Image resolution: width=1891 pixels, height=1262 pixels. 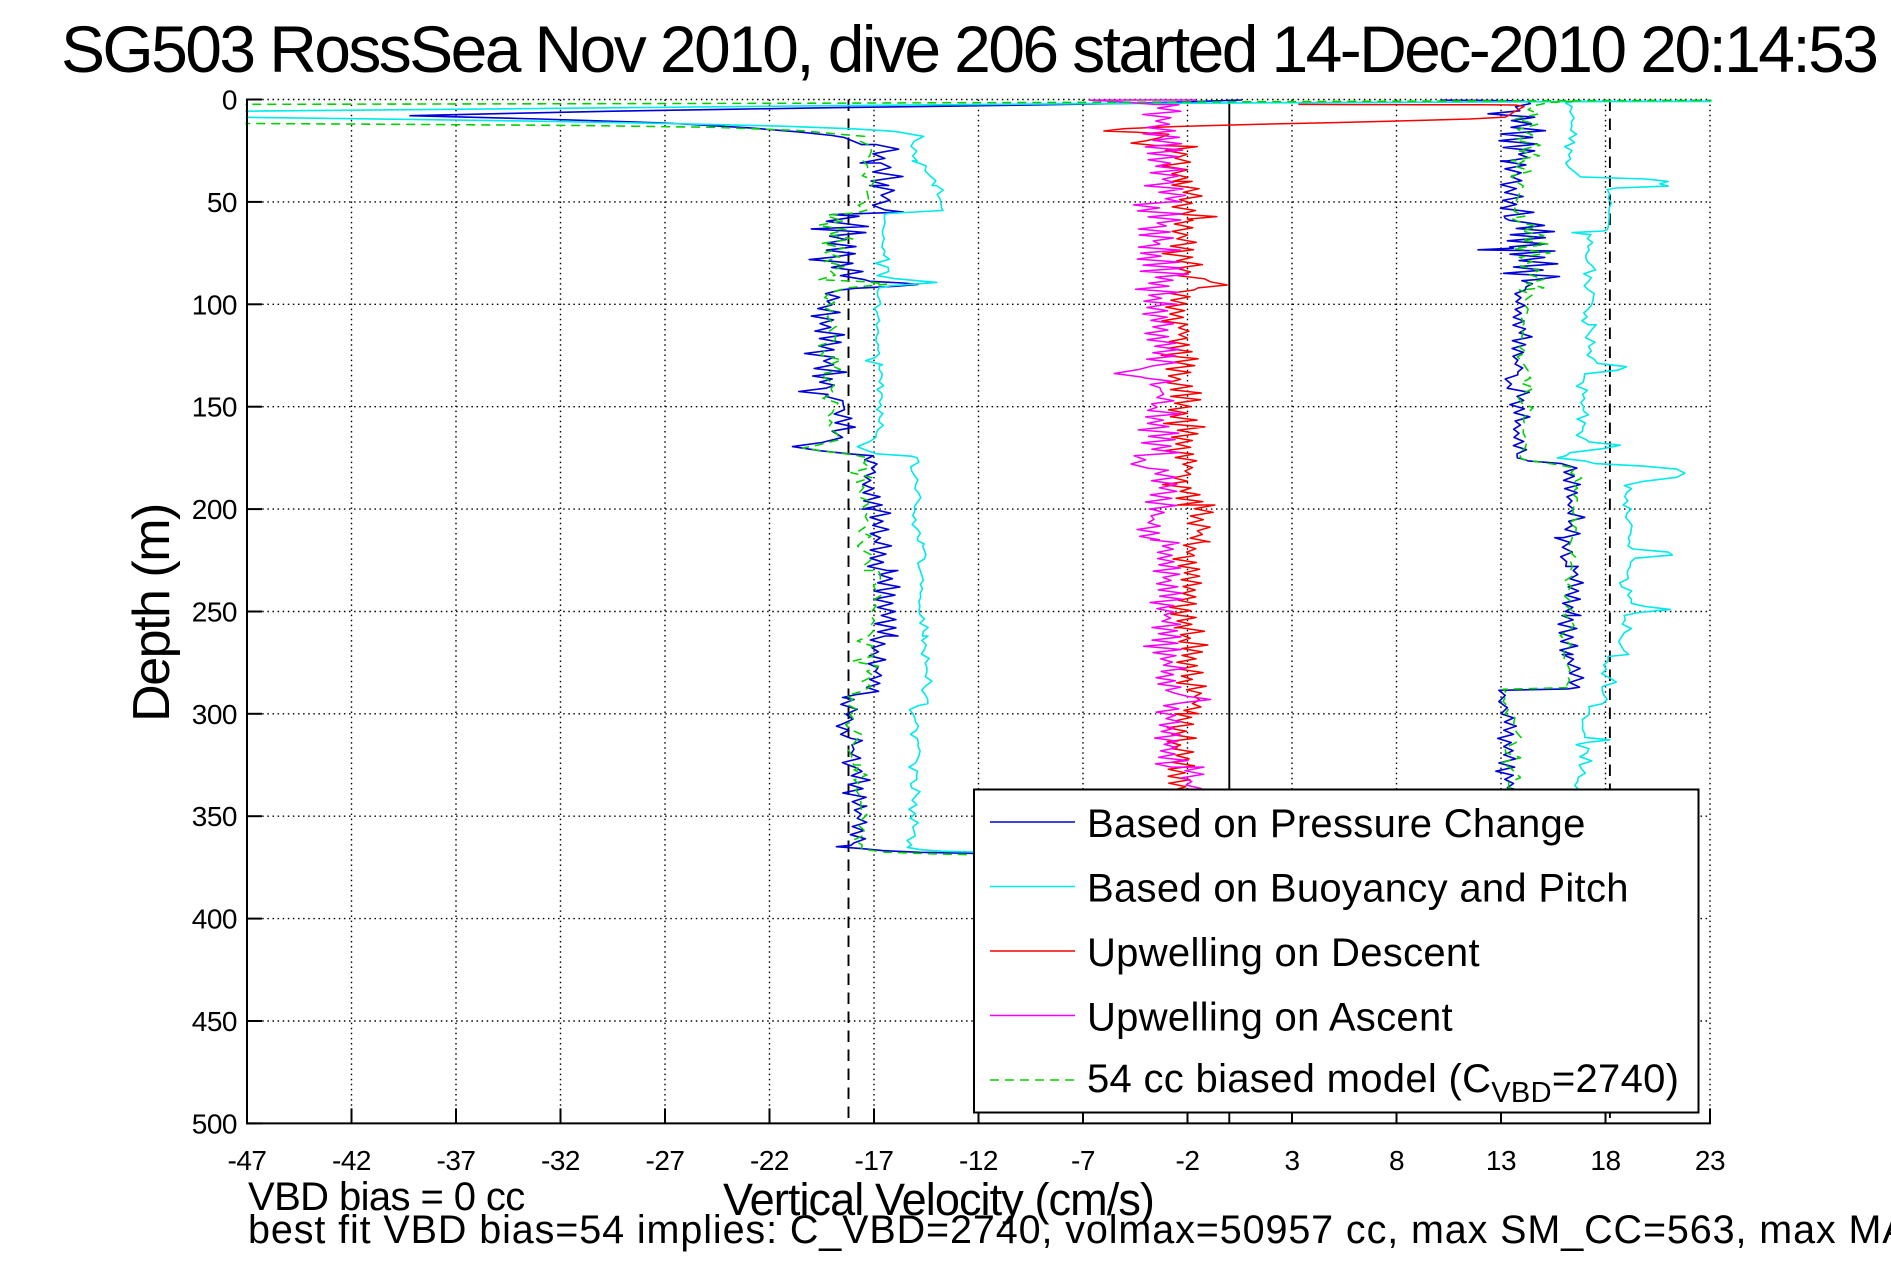 What do you see at coordinates (456, 1160) in the screenshot?
I see `svg-text: -37` at bounding box center [456, 1160].